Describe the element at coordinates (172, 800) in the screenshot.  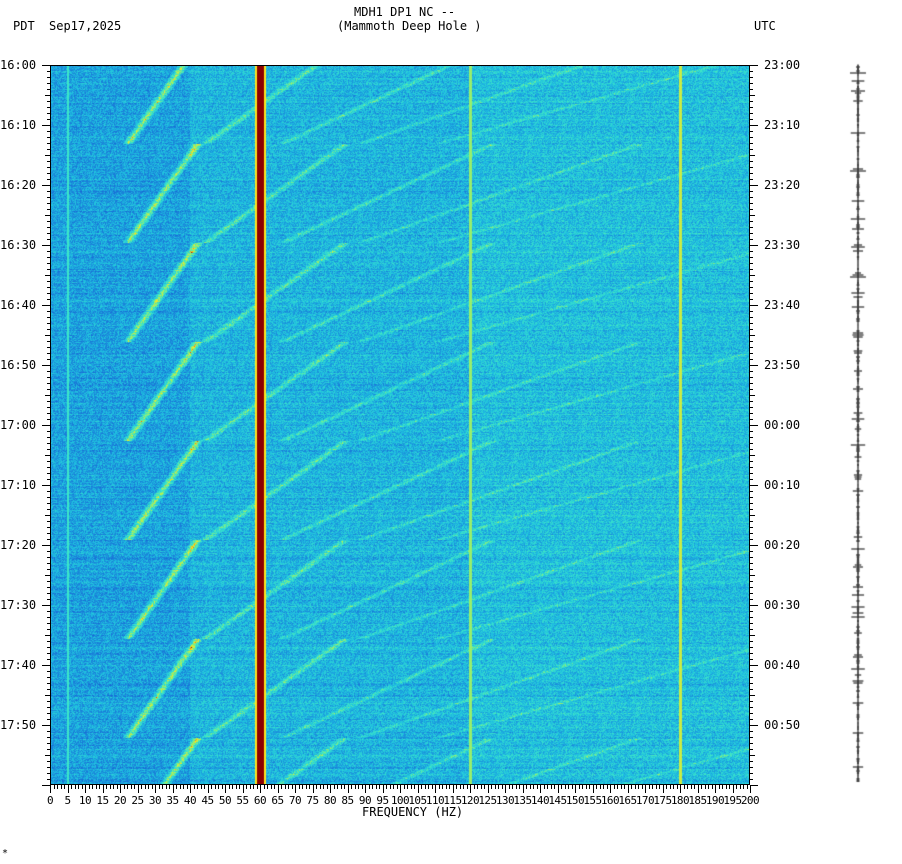
I see `x-tick-label: 35` at that location.